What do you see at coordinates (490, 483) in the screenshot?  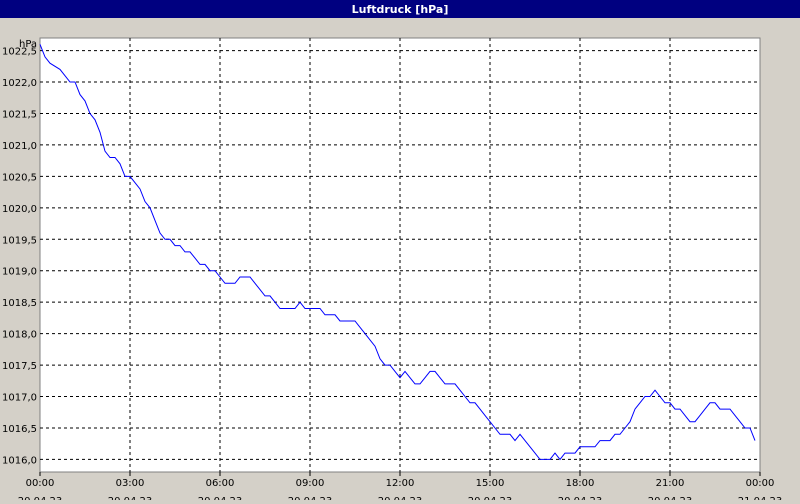 I see `x-tick-time-label: 15:00` at bounding box center [490, 483].